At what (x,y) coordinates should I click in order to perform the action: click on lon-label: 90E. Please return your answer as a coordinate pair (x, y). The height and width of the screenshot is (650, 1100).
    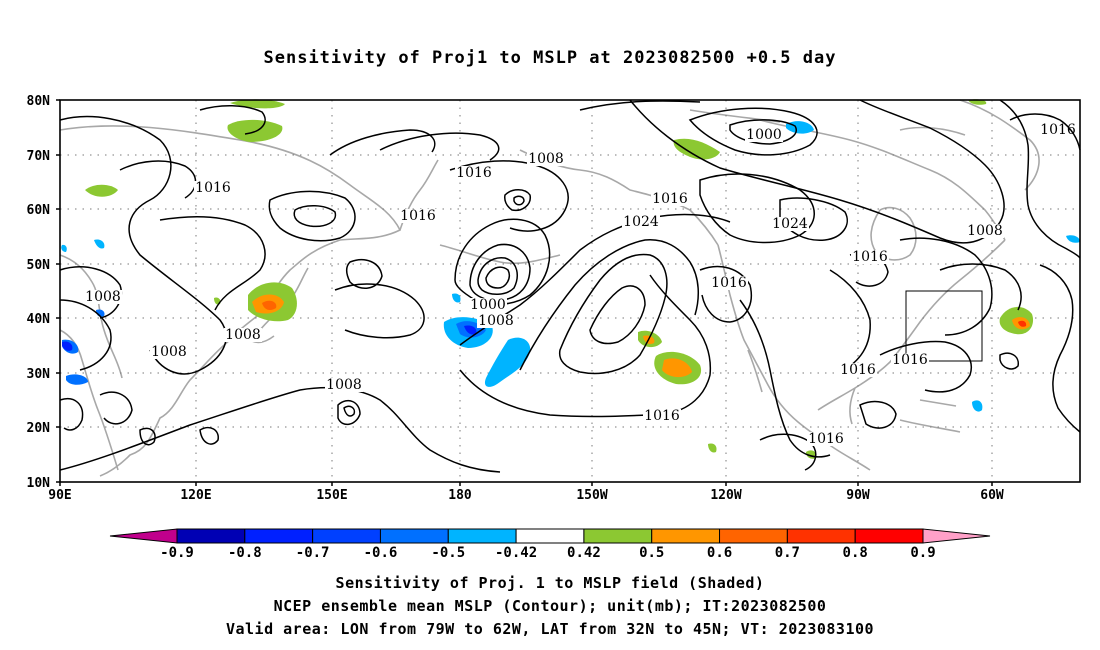
    Looking at the image, I should click on (59, 495).